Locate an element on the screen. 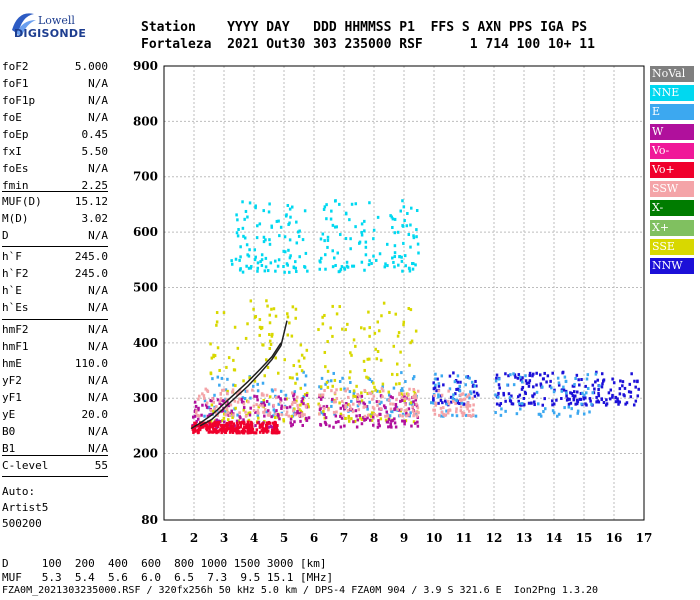 Image resolution: width=700 pixels, height=600 pixels. param-name: h`F is located at coordinates (12, 256).